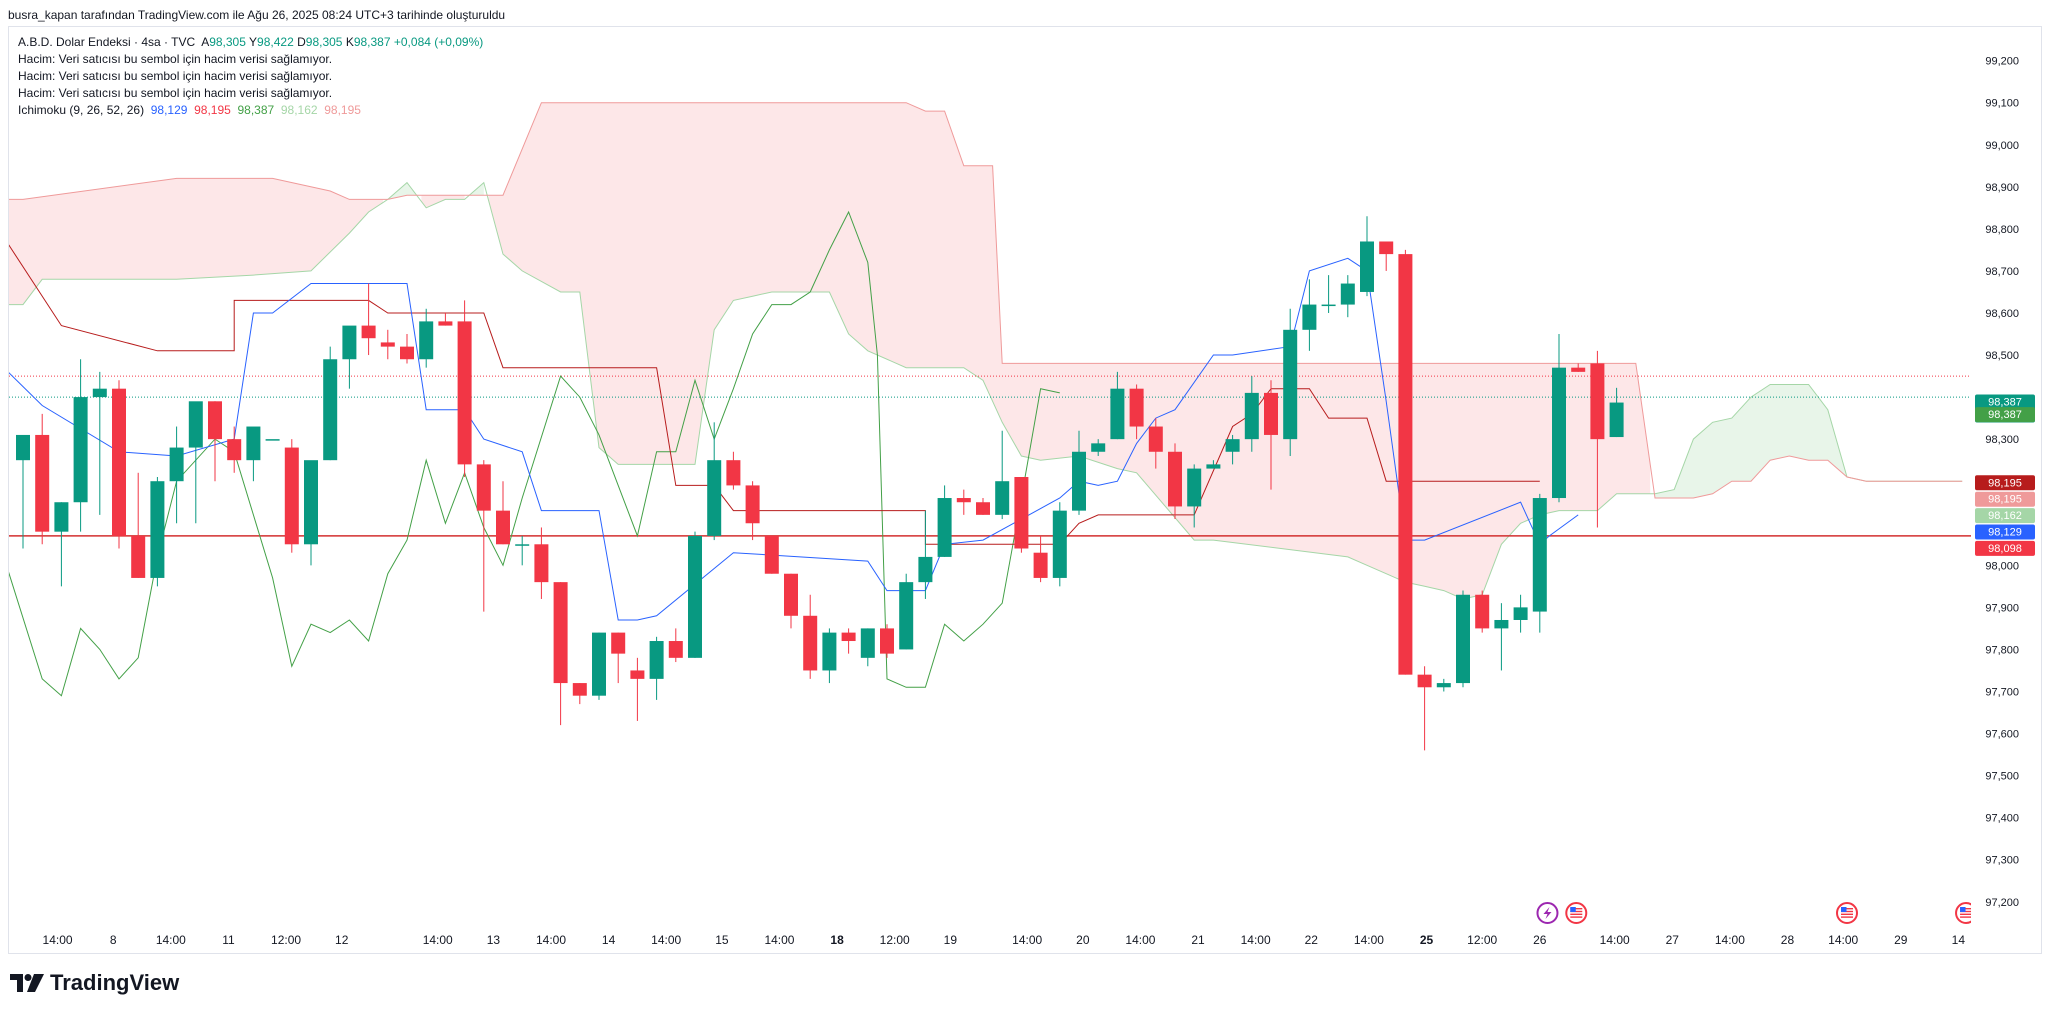 The width and height of the screenshot is (2048, 1014). Describe the element at coordinates (2002, 62) in the screenshot. I see `price-axis-tick-label: 99,200` at that location.